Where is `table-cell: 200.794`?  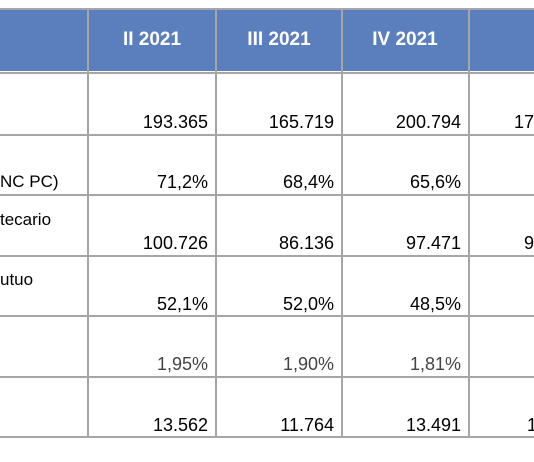
table-cell: 200.794 is located at coordinates (428, 122).